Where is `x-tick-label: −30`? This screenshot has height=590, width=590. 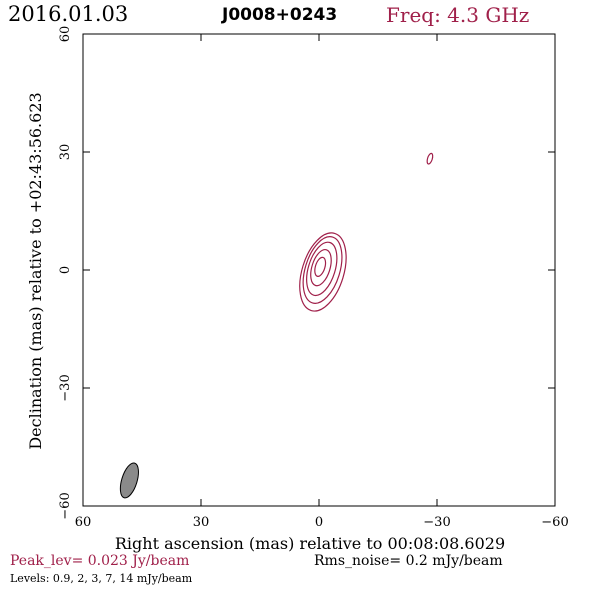
x-tick-label: −30 is located at coordinates (436, 522).